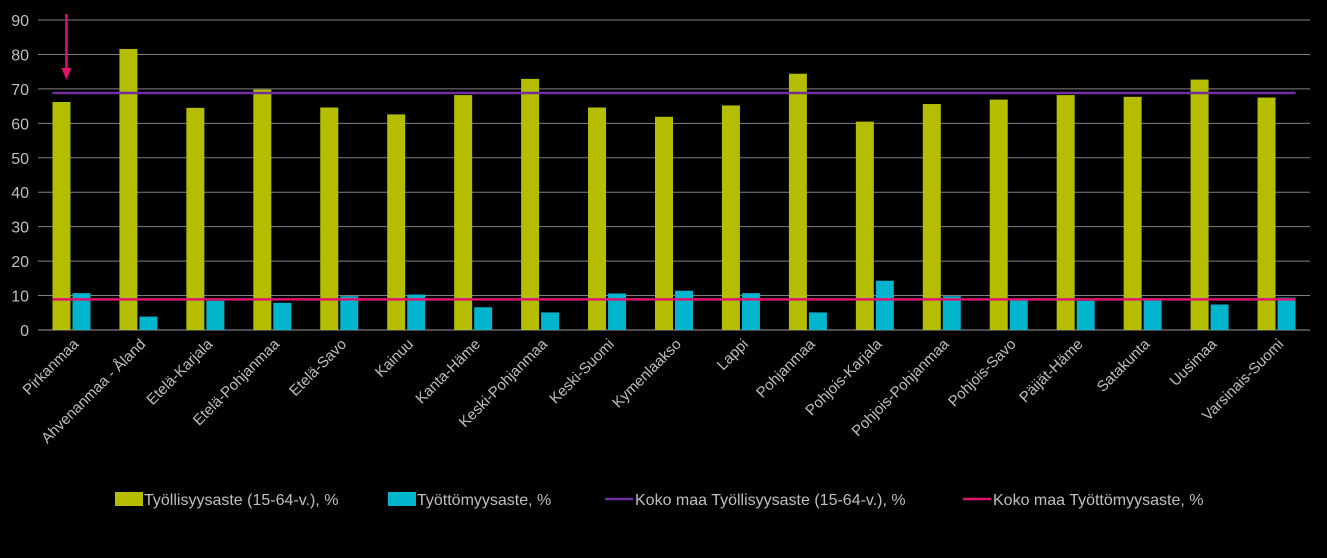 Image resolution: width=1327 pixels, height=558 pixels. What do you see at coordinates (982, 373) in the screenshot?
I see `x-tick-label: Pohjois-Savo` at bounding box center [982, 373].